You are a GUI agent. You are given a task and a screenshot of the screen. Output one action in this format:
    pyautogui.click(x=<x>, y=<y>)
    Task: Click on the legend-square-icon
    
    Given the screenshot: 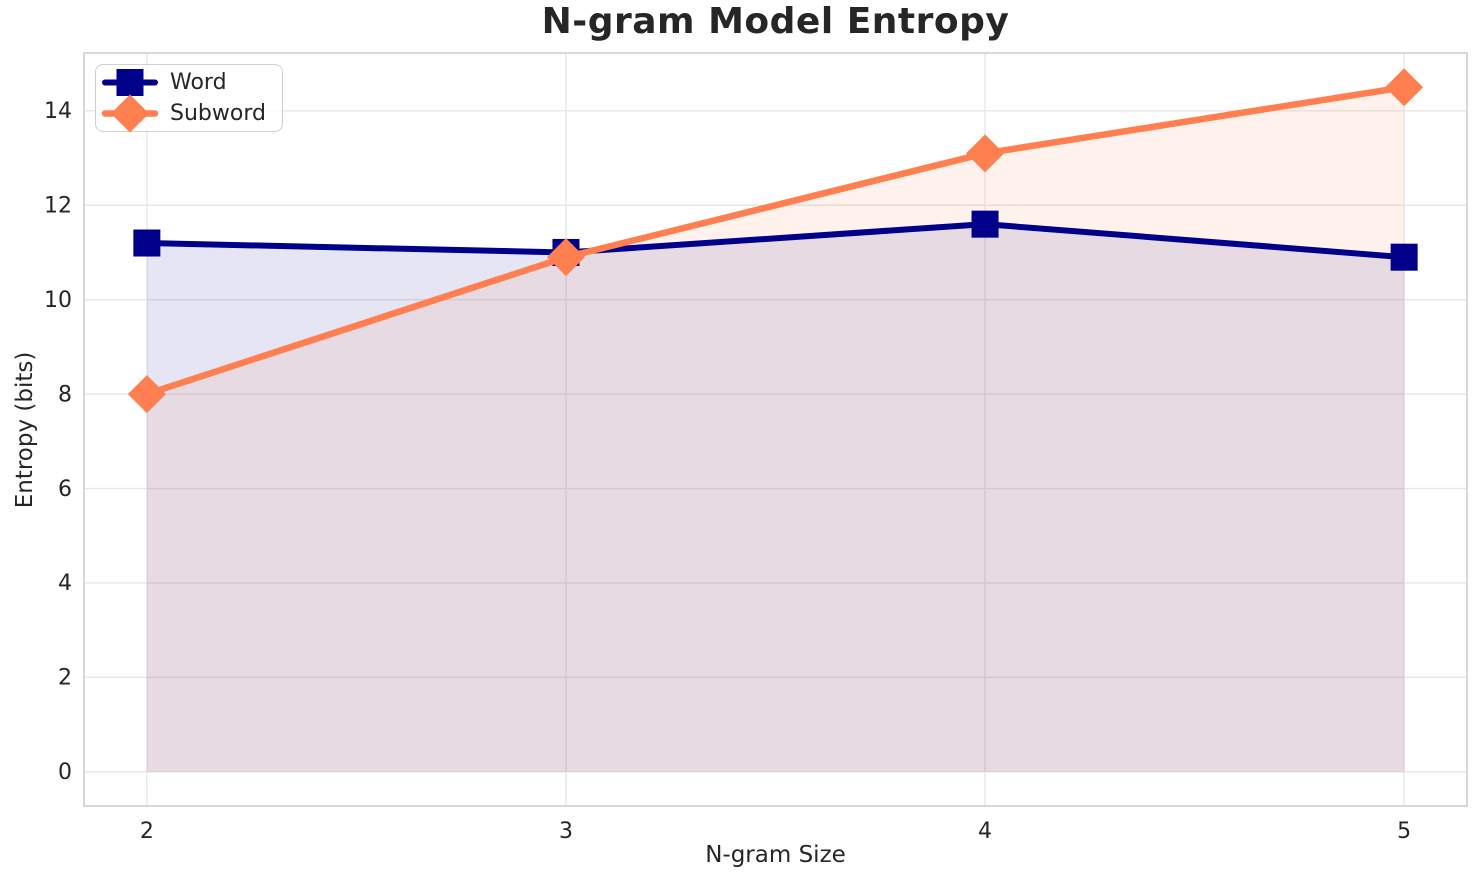 What is the action you would take?
    pyautogui.click(x=130, y=82)
    